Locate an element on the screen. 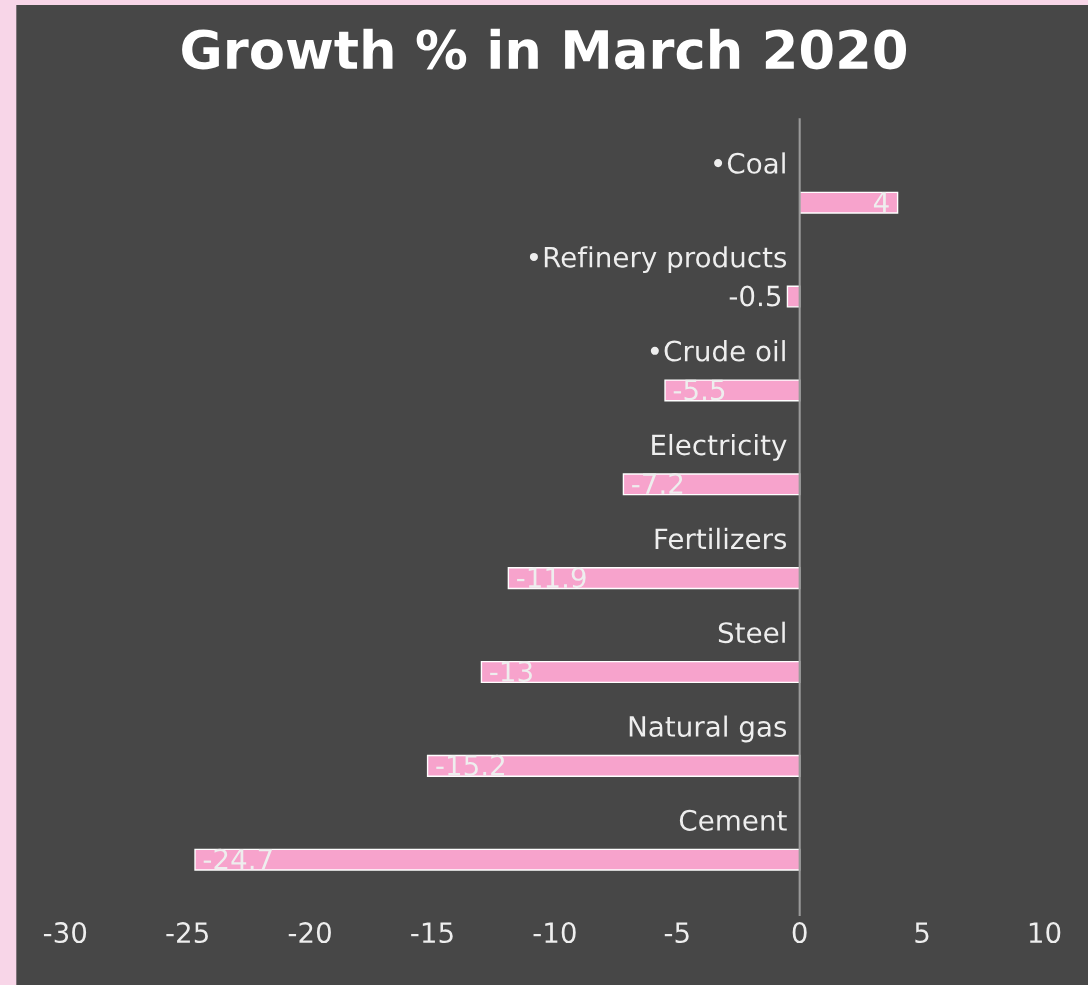 The height and width of the screenshot is (985, 1088). x-tick-label: -5 is located at coordinates (676, 933).